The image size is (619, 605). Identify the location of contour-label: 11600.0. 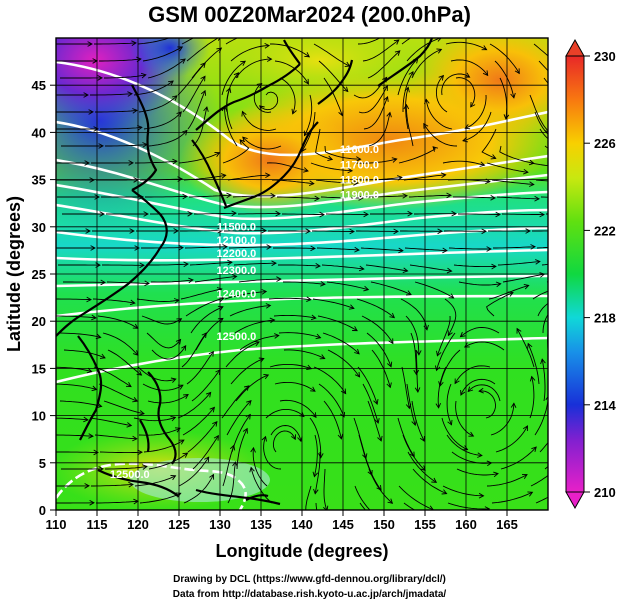
(359, 150).